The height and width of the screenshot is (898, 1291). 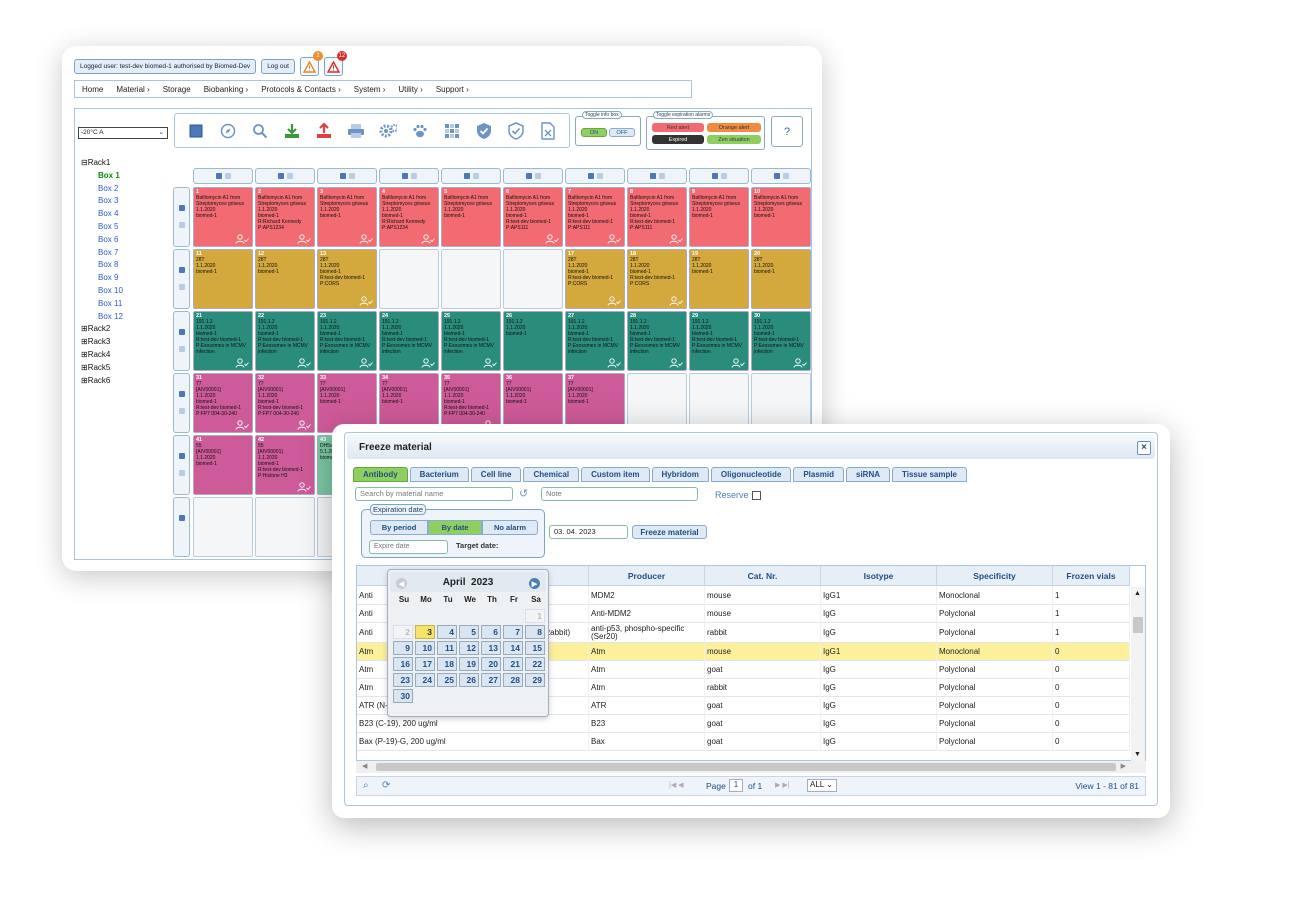 I want to click on calendar-day: 1, so click(x=535, y=616).